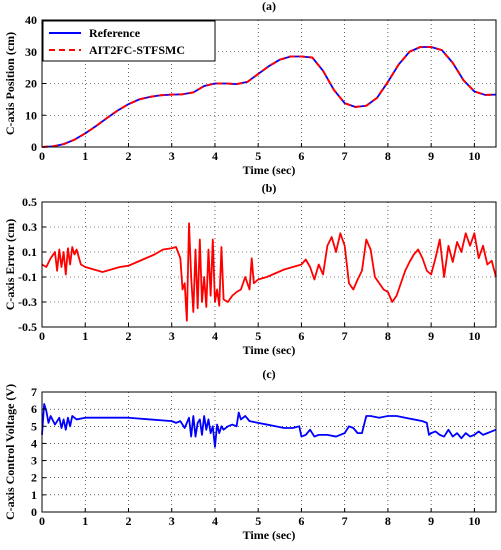 The height and width of the screenshot is (550, 501). What do you see at coordinates (31, 52) in the screenshot?
I see `y-tick-label: 30` at bounding box center [31, 52].